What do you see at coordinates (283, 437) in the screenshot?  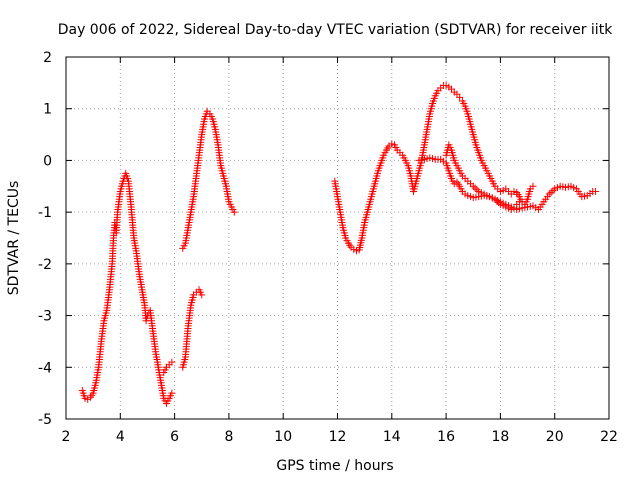 I see `x-tick-label: 10` at bounding box center [283, 437].